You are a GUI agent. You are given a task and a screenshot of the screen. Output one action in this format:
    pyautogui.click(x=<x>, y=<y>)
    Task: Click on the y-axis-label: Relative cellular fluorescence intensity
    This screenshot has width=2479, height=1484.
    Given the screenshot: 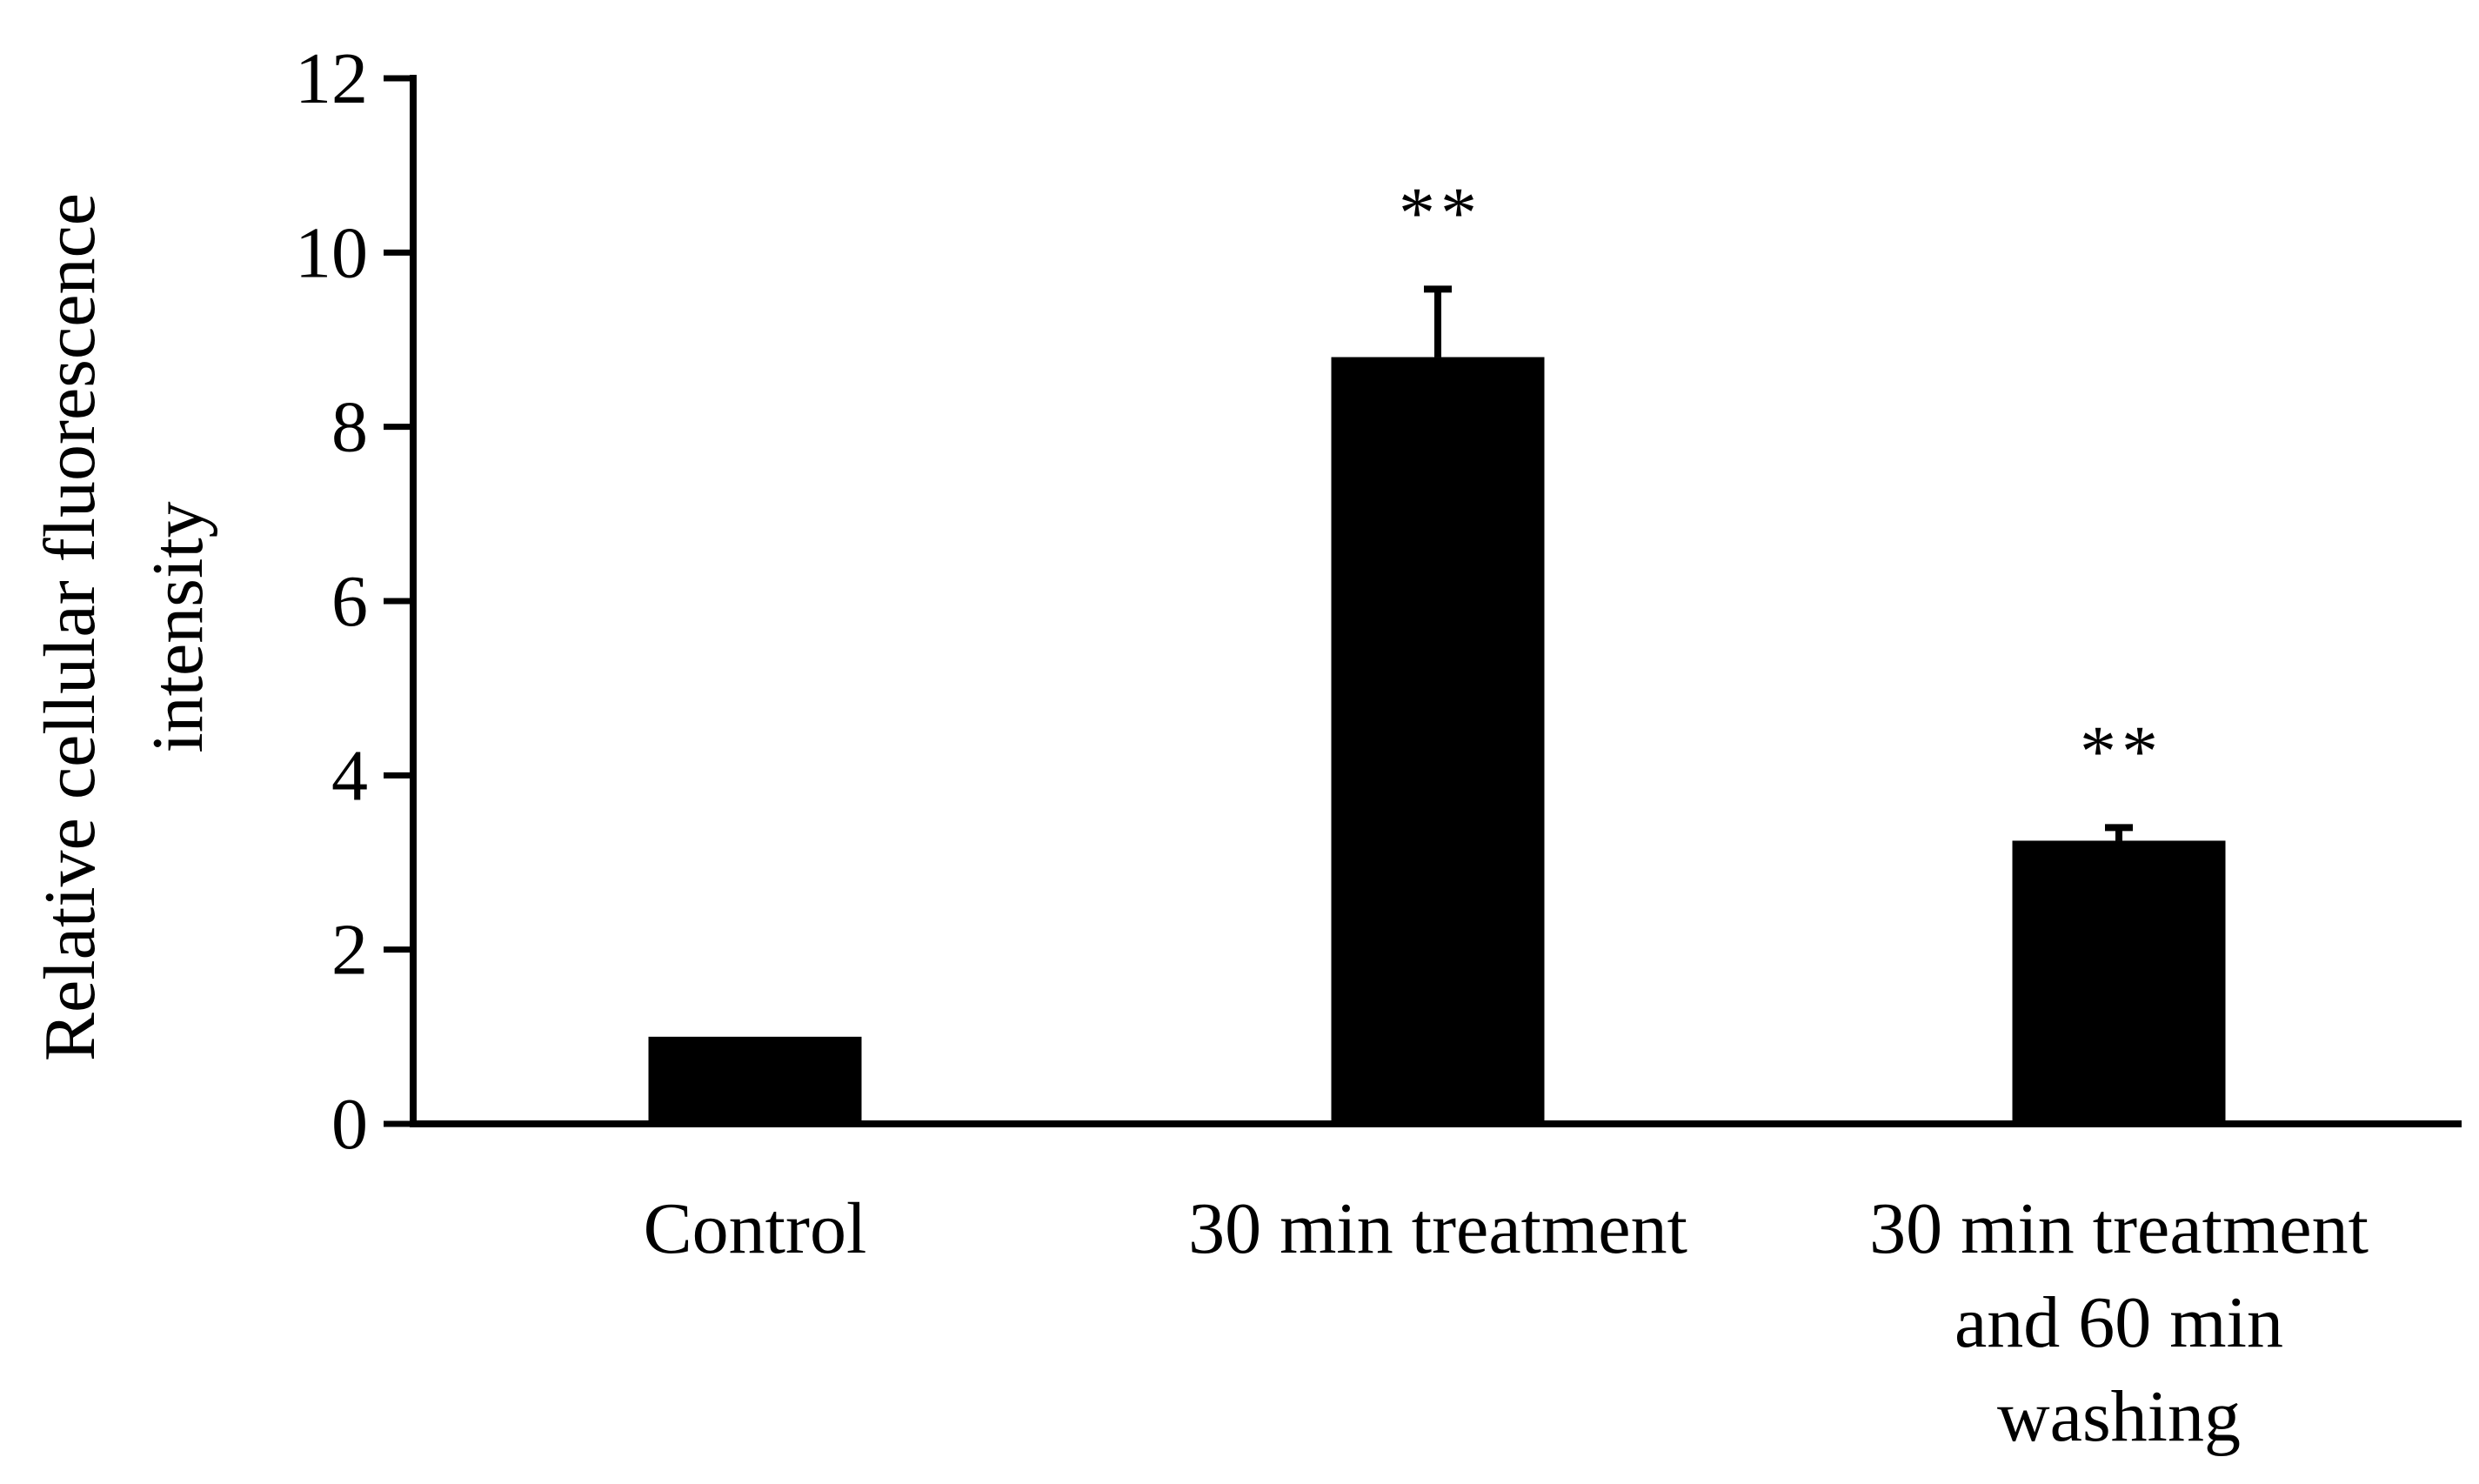 What is the action you would take?
    pyautogui.click(x=124, y=627)
    